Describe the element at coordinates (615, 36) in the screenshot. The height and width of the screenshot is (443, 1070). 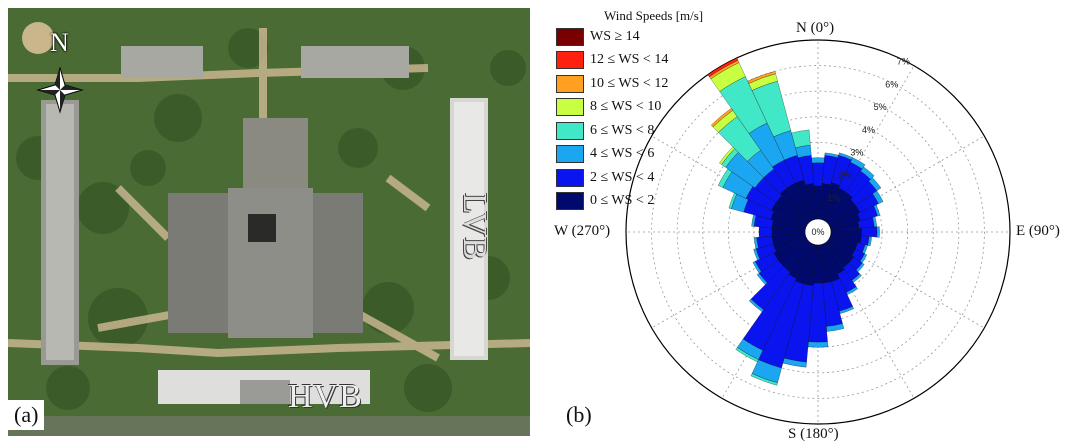
I see `legend-label: WS ≥ 14` at that location.